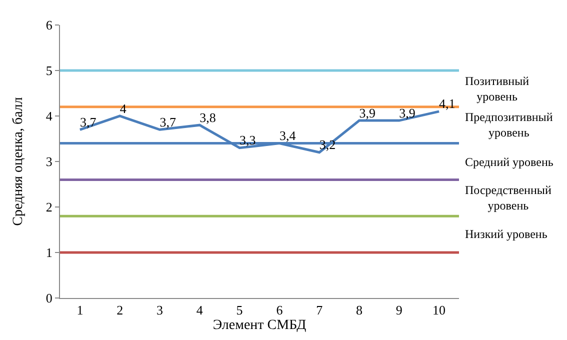 The height and width of the screenshot is (340, 567). I want to click on y-tick-label: 2, so click(49, 207).